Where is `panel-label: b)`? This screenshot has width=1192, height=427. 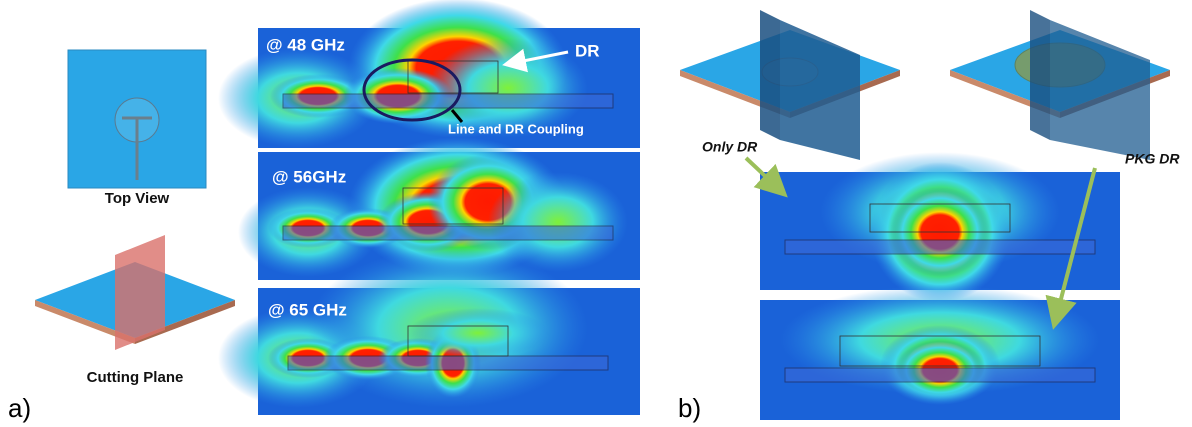 panel-label: b) is located at coordinates (689, 408).